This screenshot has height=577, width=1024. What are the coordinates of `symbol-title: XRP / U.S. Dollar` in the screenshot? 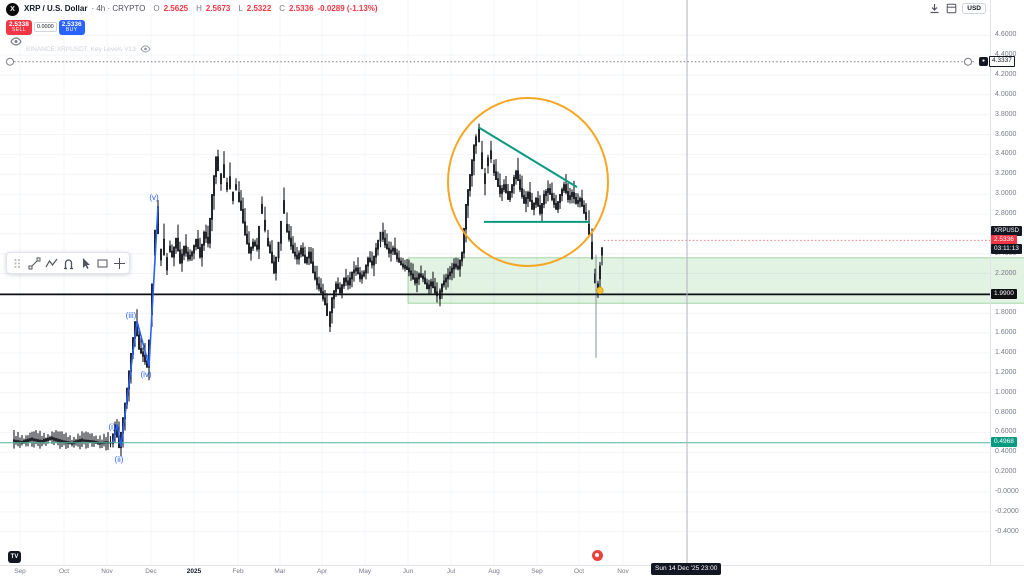 It's located at (56, 8).